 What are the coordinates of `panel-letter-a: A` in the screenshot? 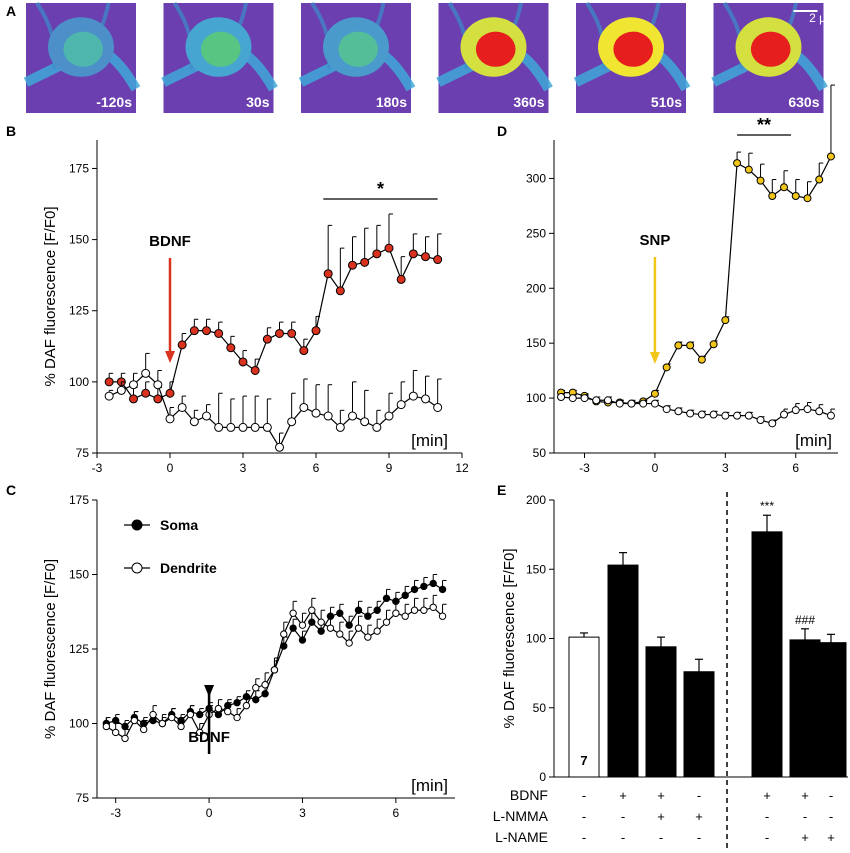 It's located at (11, 11).